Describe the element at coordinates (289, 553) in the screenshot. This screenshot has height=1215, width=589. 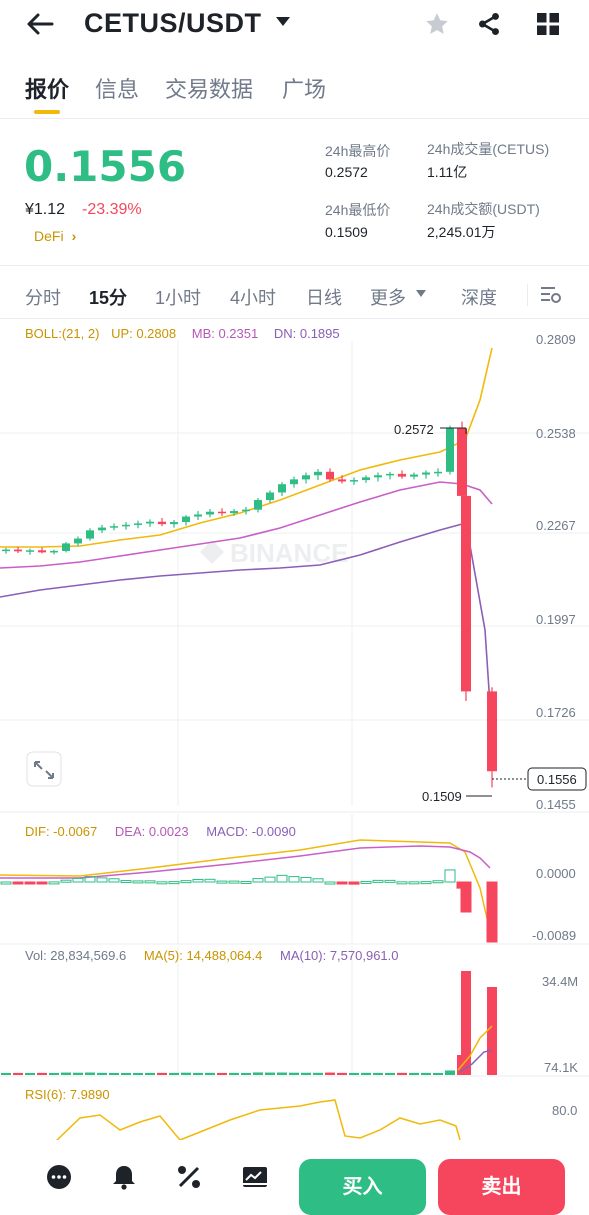
I see `svg-text: BINANCE` at that location.